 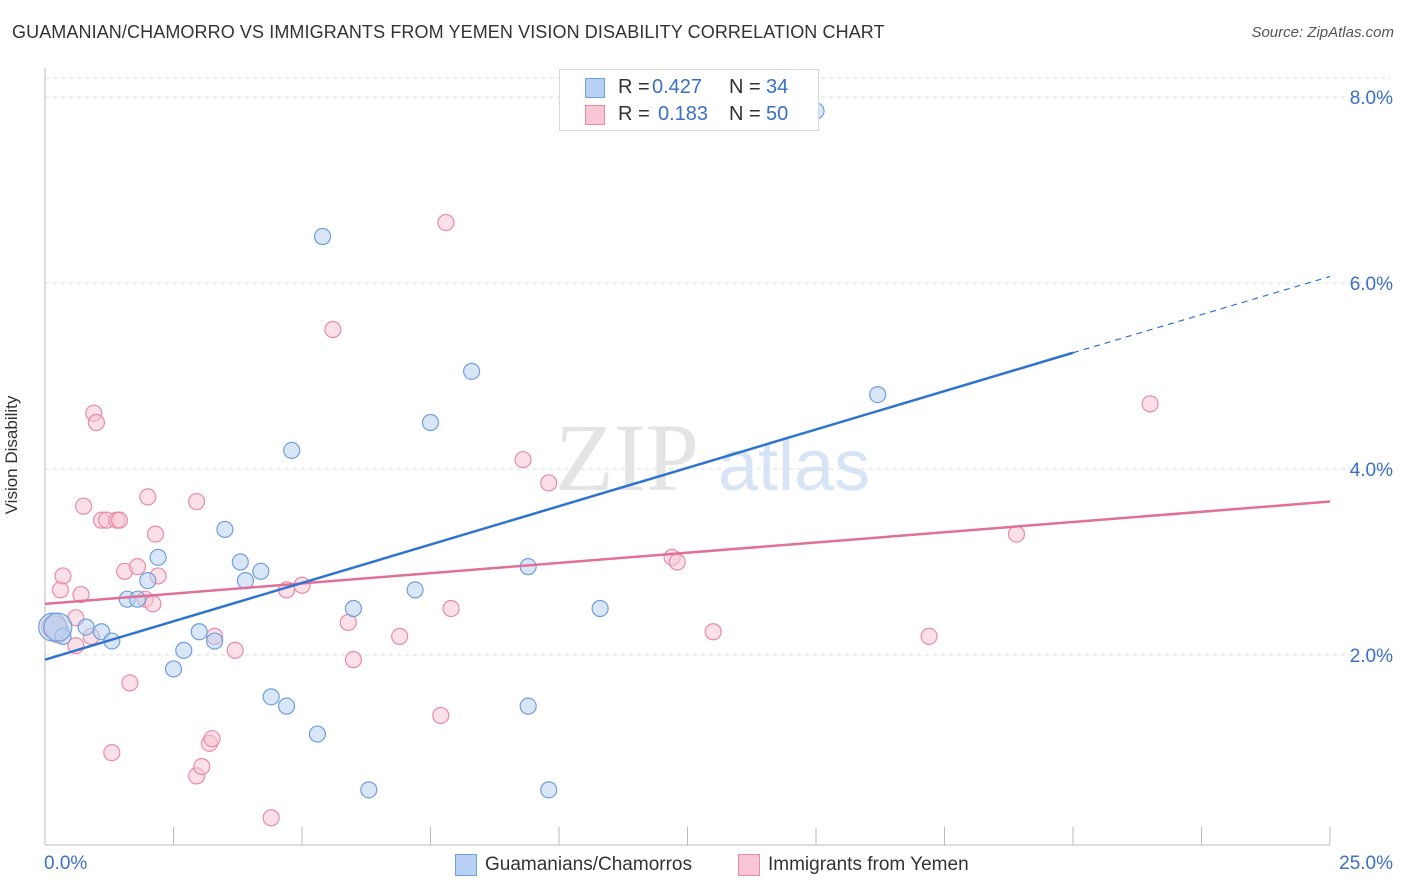 I want to click on watermark-zip: ZIP, so click(x=627, y=457).